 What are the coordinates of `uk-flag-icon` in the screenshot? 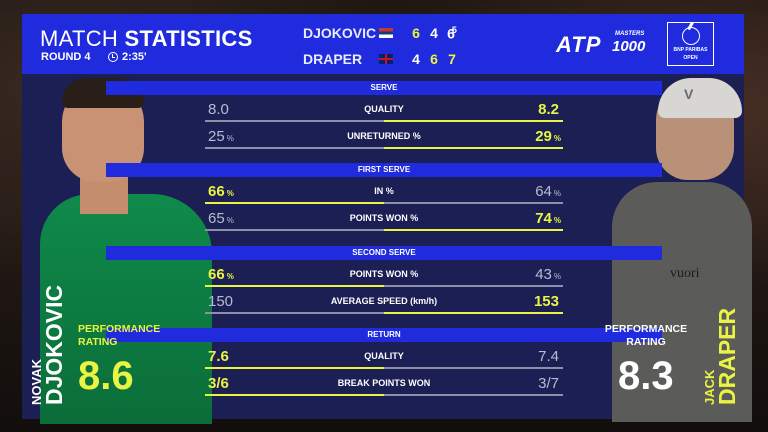 It's located at (386, 59).